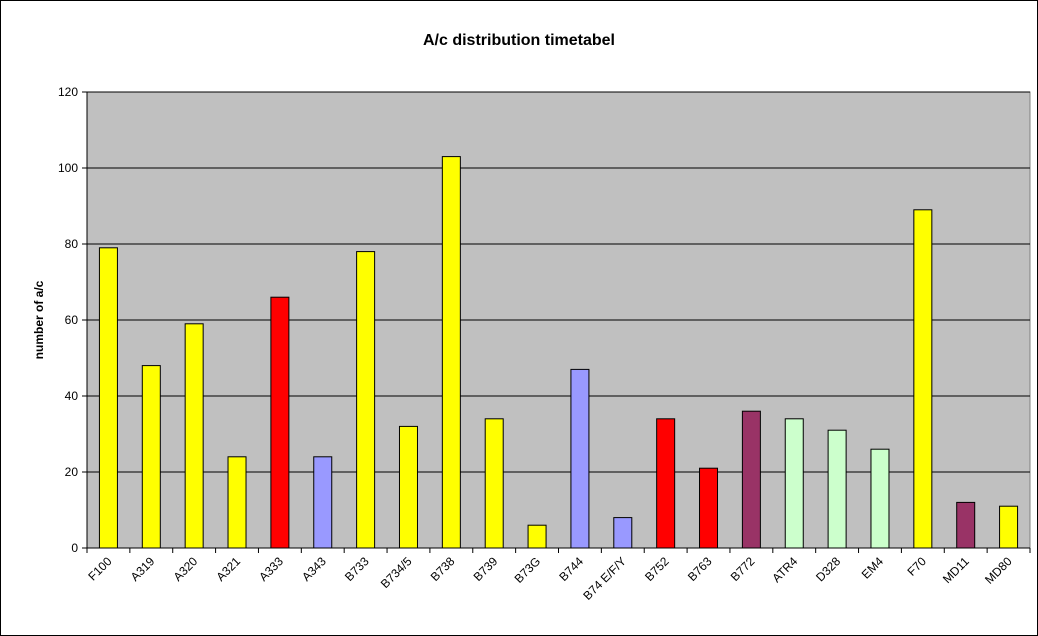  I want to click on bar-md80, so click(1009, 527).